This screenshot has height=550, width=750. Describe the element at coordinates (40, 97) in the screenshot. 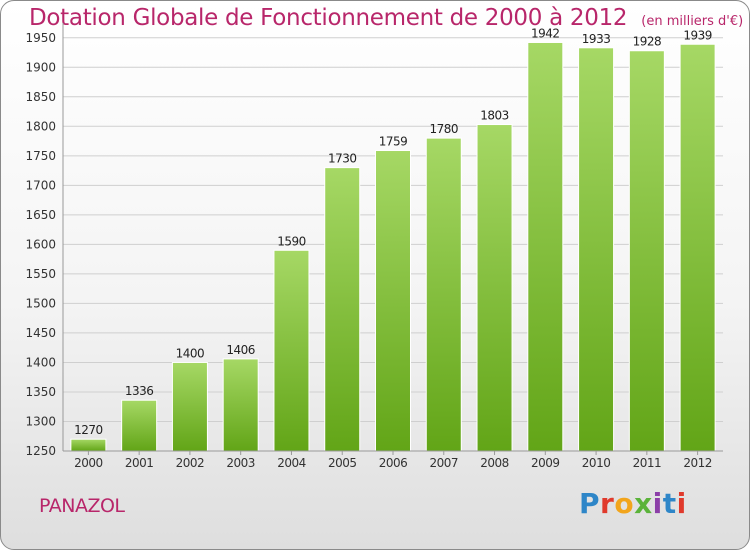

I see `y-tick-label: 1850` at that location.